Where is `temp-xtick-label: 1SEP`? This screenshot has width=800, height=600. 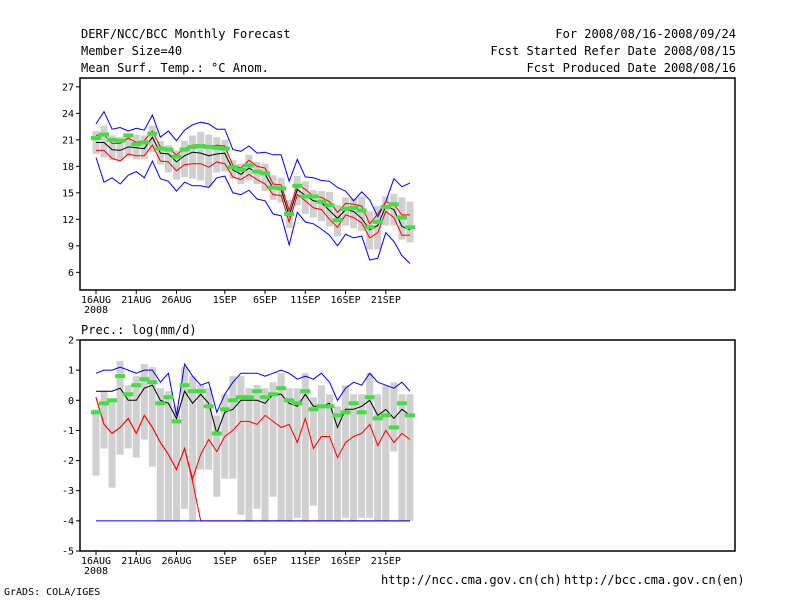
temp-xtick-label: 1SEP is located at coordinates (225, 300).